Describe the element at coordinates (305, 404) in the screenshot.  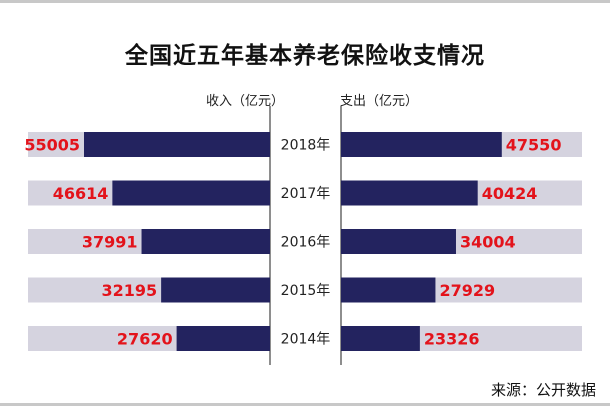
I see `bottom-rule` at that location.